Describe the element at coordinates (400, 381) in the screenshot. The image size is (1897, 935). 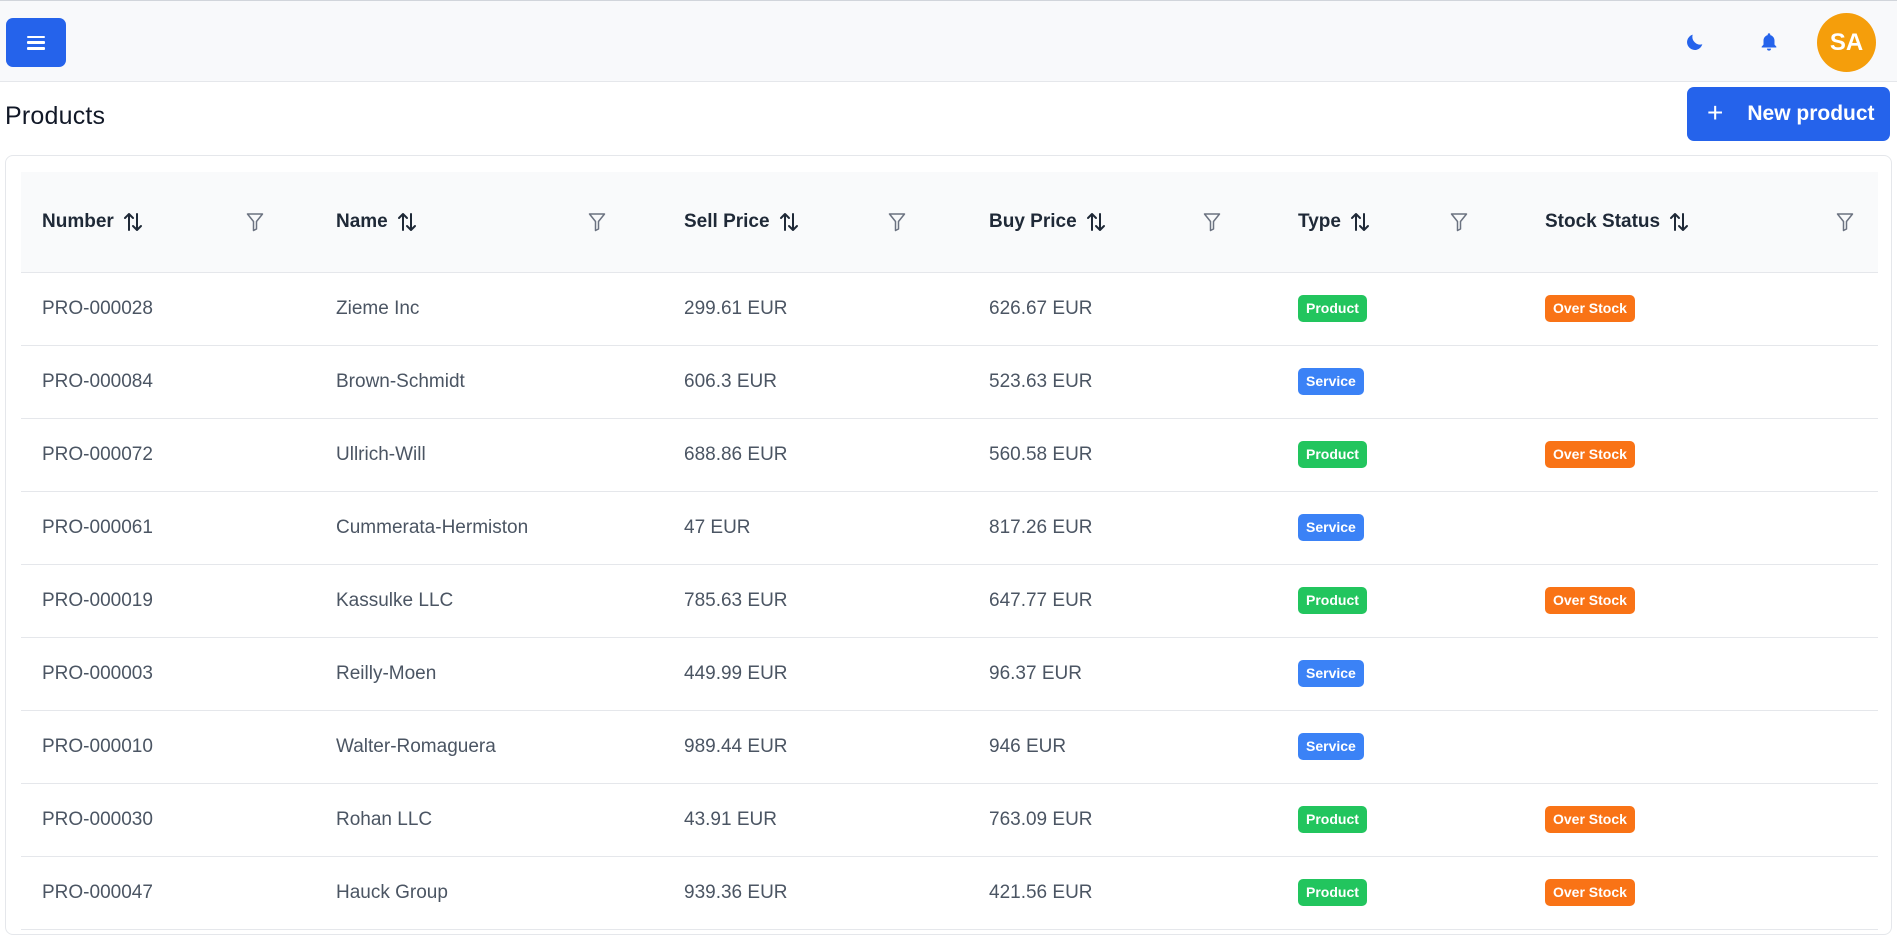
I see `cell-name: Brown-Schmidt` at that location.